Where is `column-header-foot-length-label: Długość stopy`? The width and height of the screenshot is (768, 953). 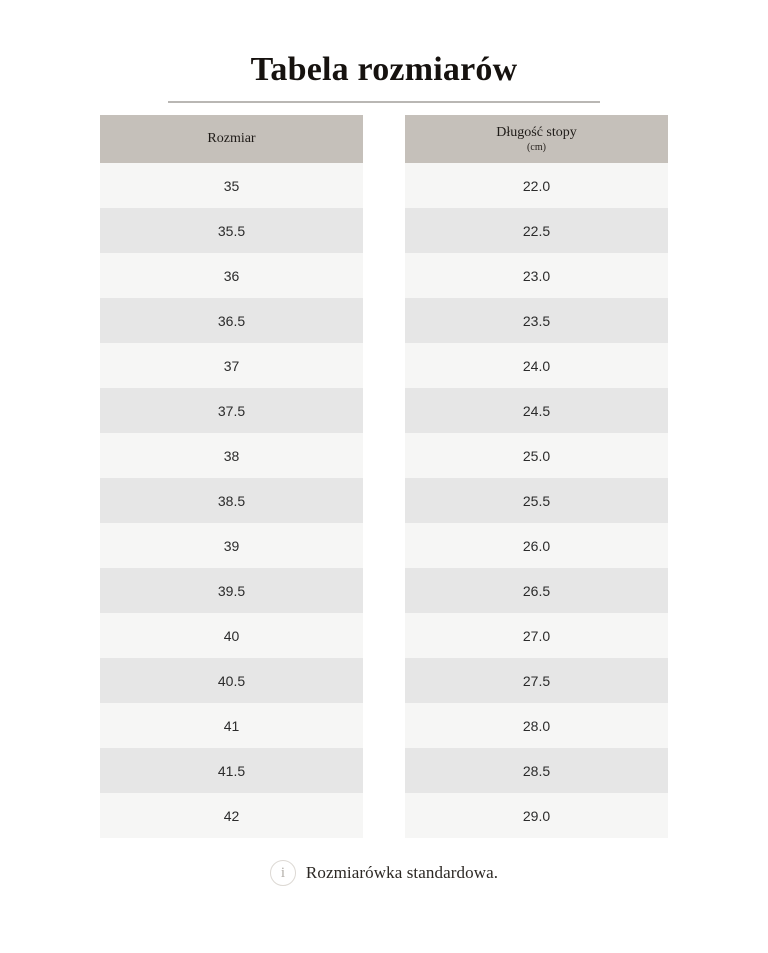 column-header-foot-length-label: Długość stopy is located at coordinates (536, 132).